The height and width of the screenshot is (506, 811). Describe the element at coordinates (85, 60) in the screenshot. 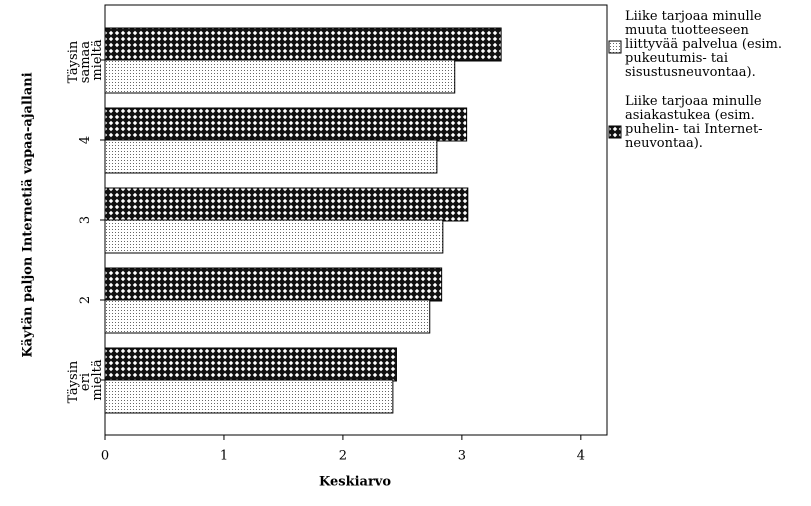

I see `y-tick-label: Täysin samaa mieltä` at that location.